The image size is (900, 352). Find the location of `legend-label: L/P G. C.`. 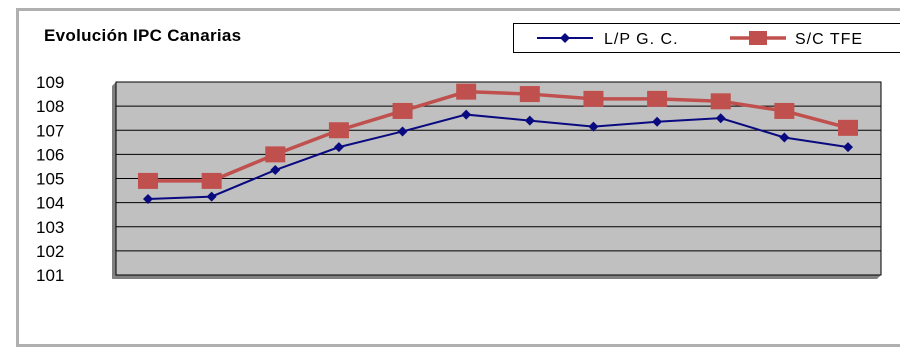

legend-label: L/P G. C. is located at coordinates (641, 39).